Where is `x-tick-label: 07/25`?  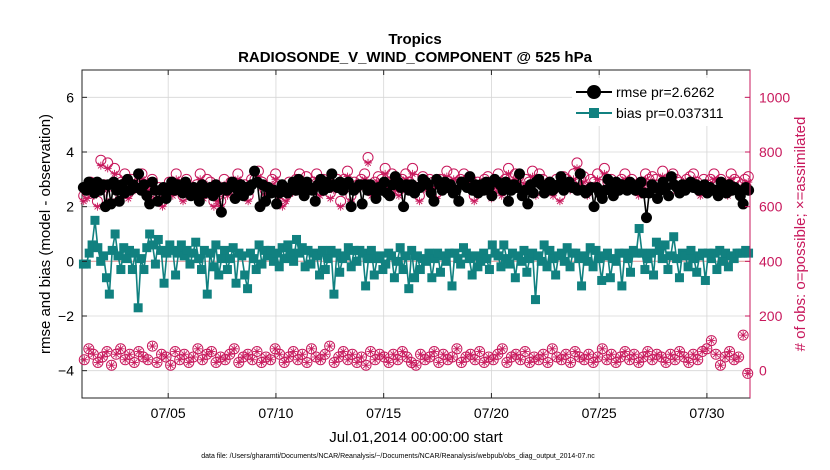
x-tick-label: 07/25 is located at coordinates (599, 413).